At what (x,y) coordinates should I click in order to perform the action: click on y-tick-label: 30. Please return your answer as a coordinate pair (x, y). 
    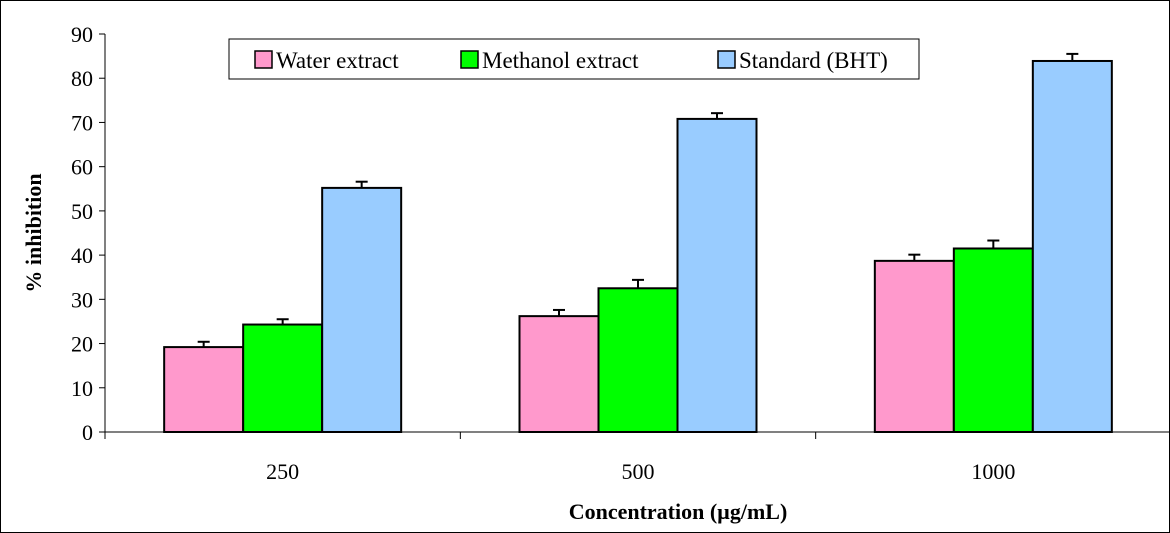
    Looking at the image, I should click on (82, 299).